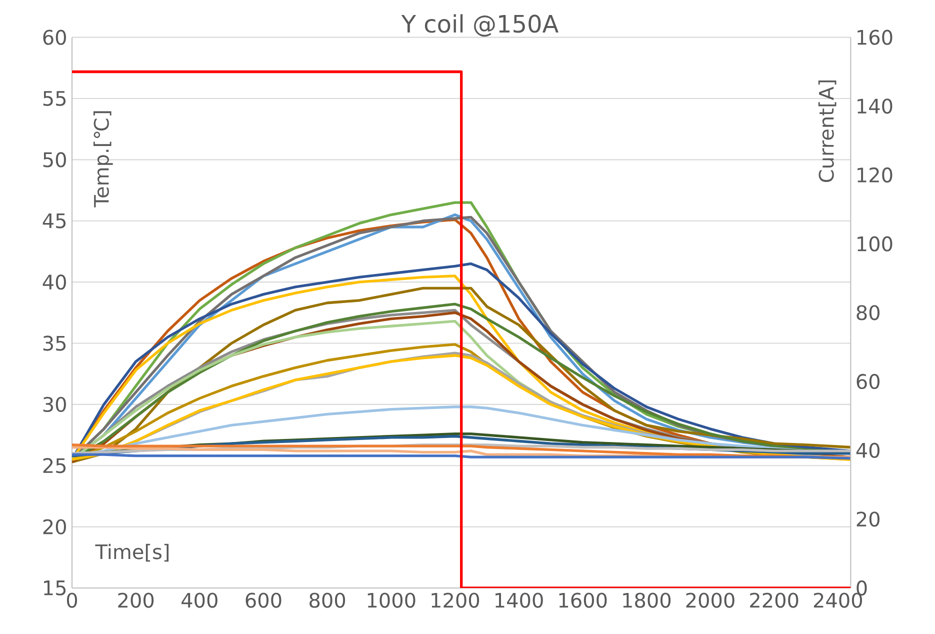 This screenshot has height=634, width=935. Describe the element at coordinates (875, 244) in the screenshot. I see `y2-tick-label: 100` at that location.